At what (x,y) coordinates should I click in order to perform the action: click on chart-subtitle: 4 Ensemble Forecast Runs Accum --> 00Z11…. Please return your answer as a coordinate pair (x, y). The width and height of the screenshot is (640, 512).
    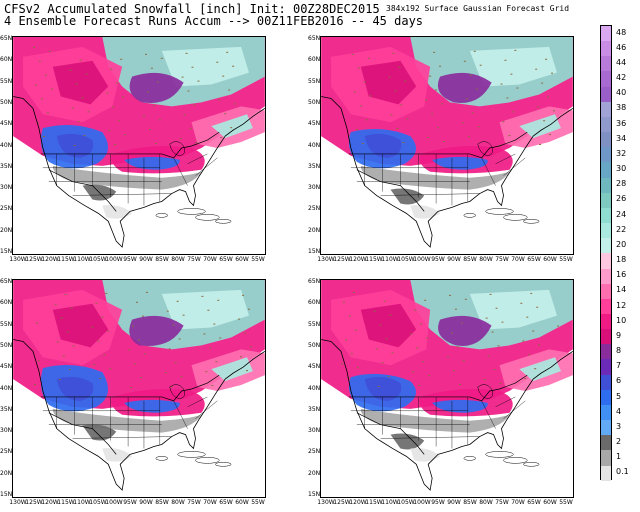
    Looking at the image, I should click on (214, 21).